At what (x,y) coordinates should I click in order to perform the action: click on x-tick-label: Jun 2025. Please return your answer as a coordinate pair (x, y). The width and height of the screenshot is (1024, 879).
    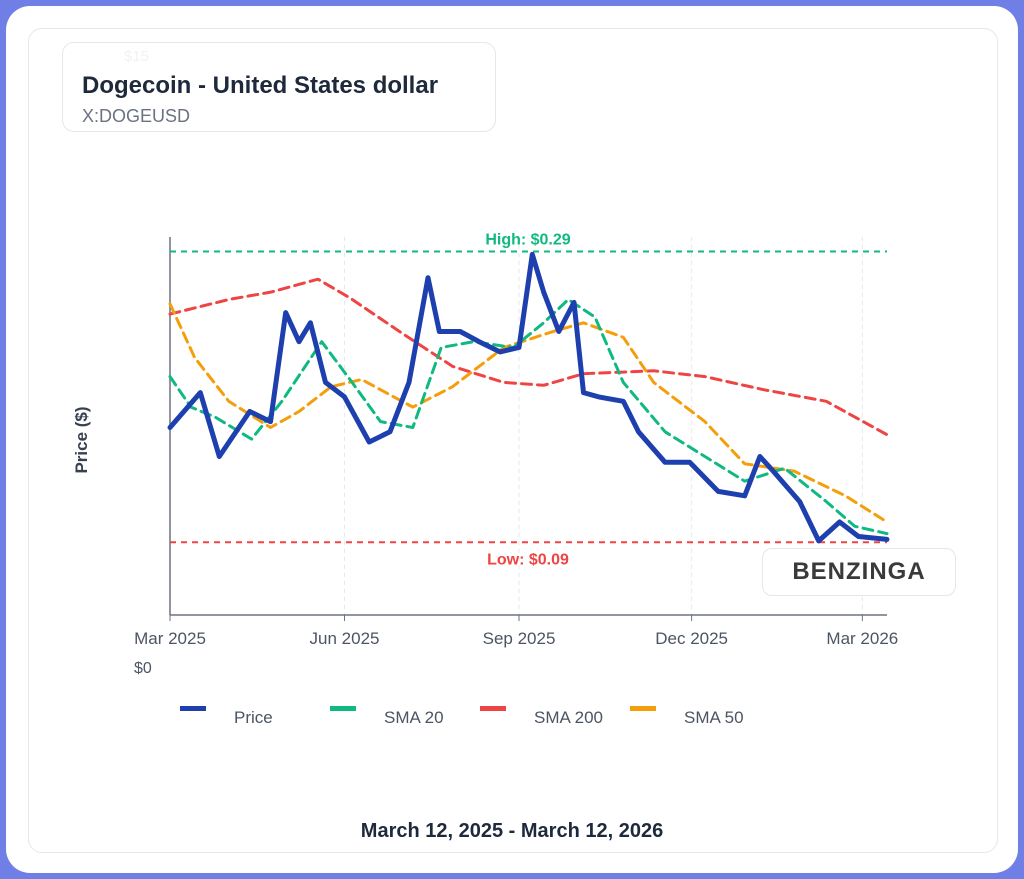
    Looking at the image, I should click on (345, 638).